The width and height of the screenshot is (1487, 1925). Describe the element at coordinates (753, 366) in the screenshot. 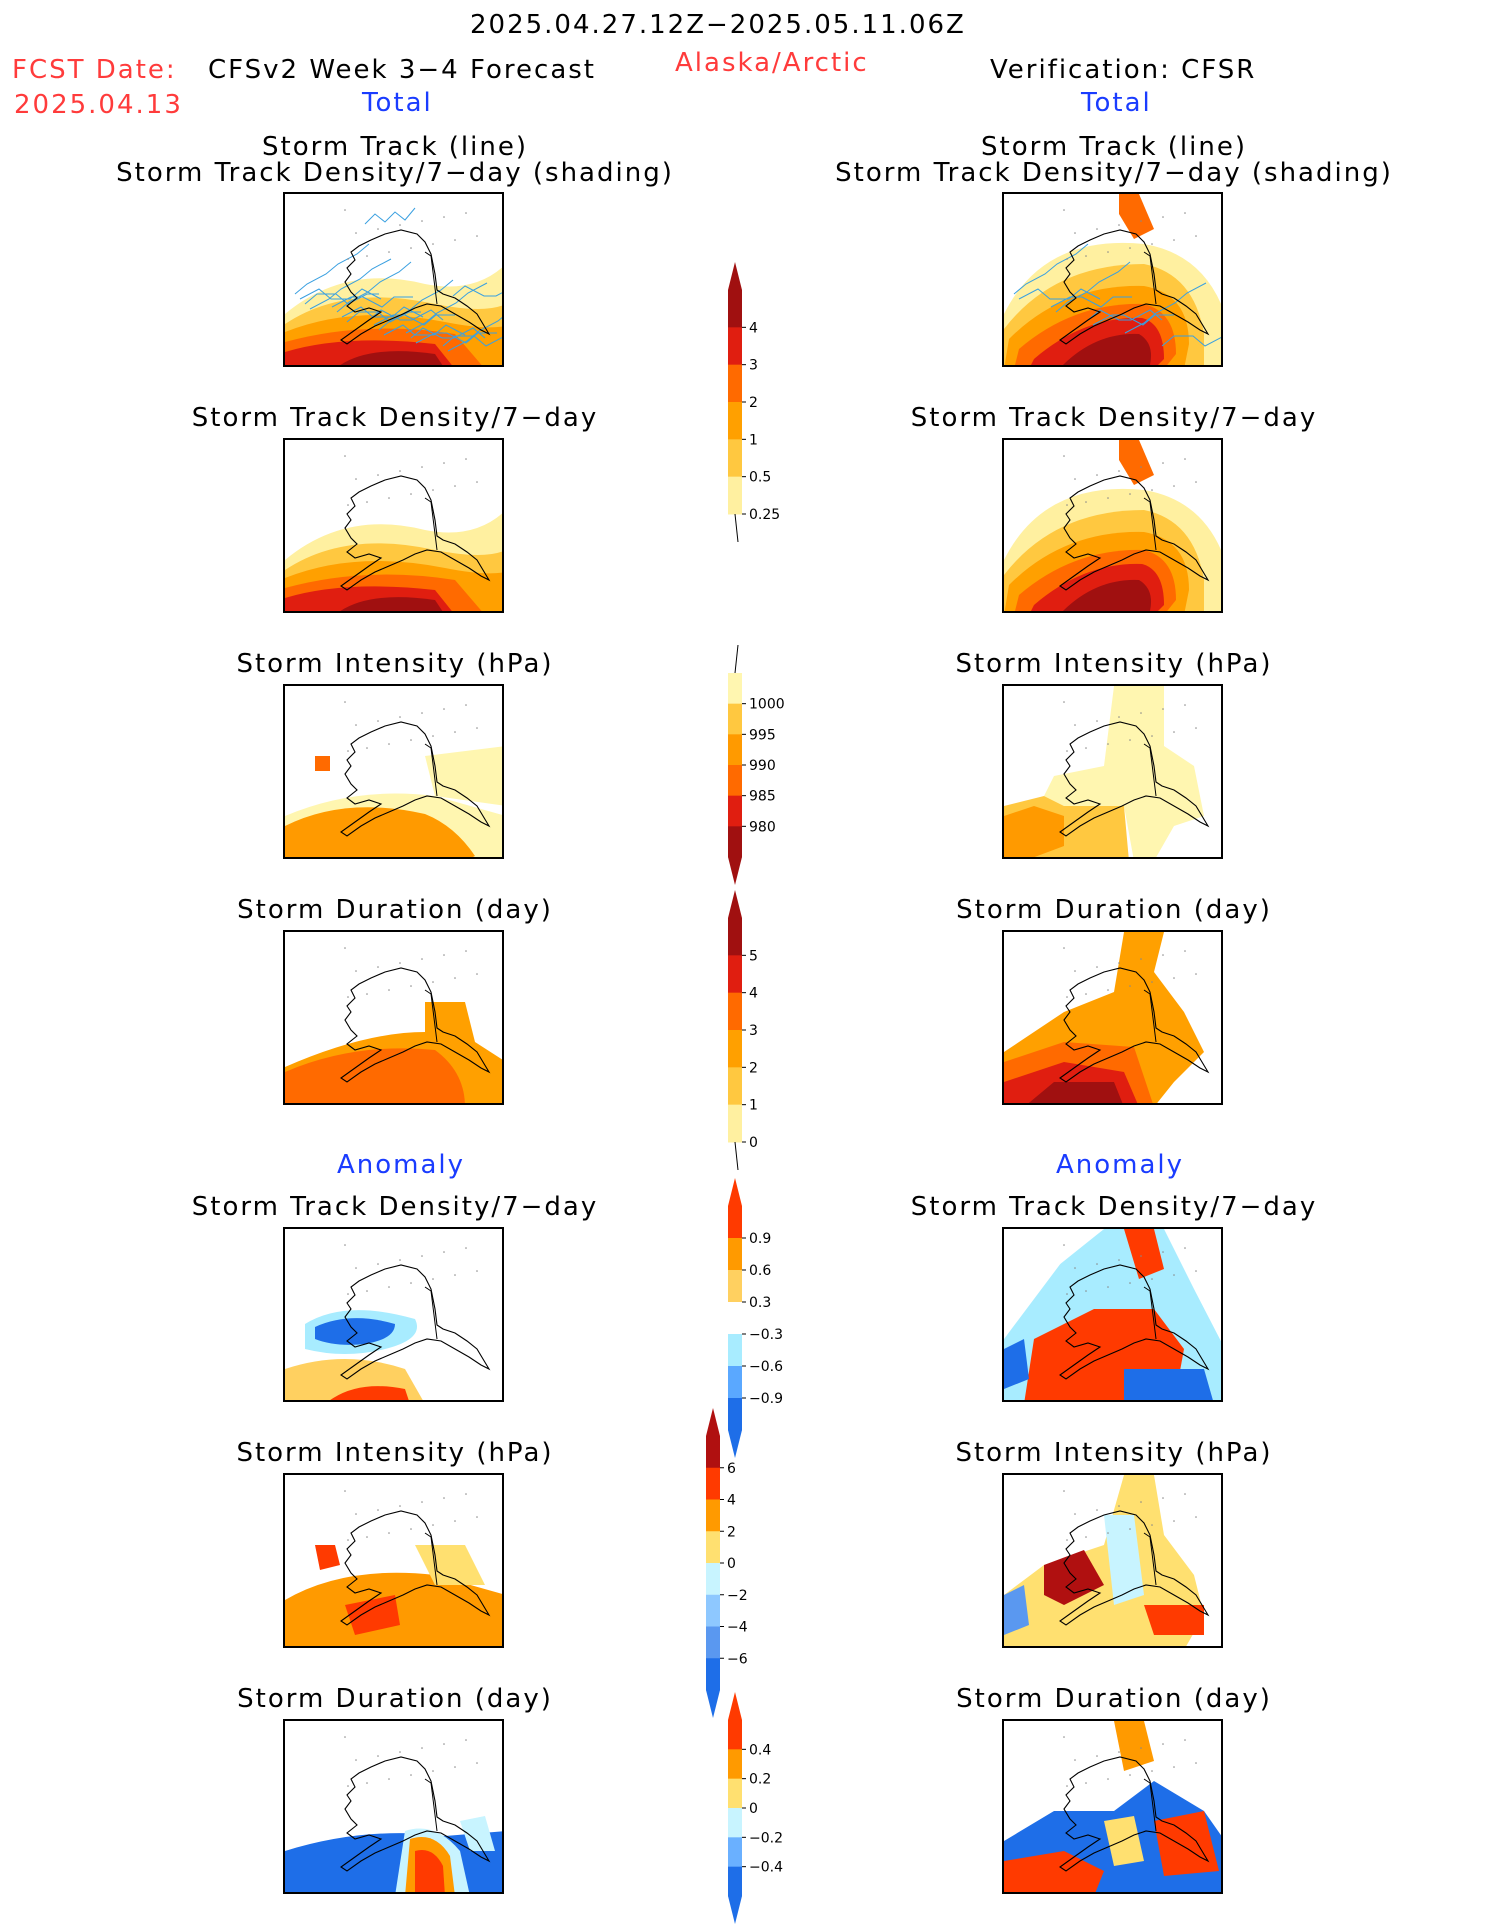

I see `colorbar-tick-label: 3` at that location.